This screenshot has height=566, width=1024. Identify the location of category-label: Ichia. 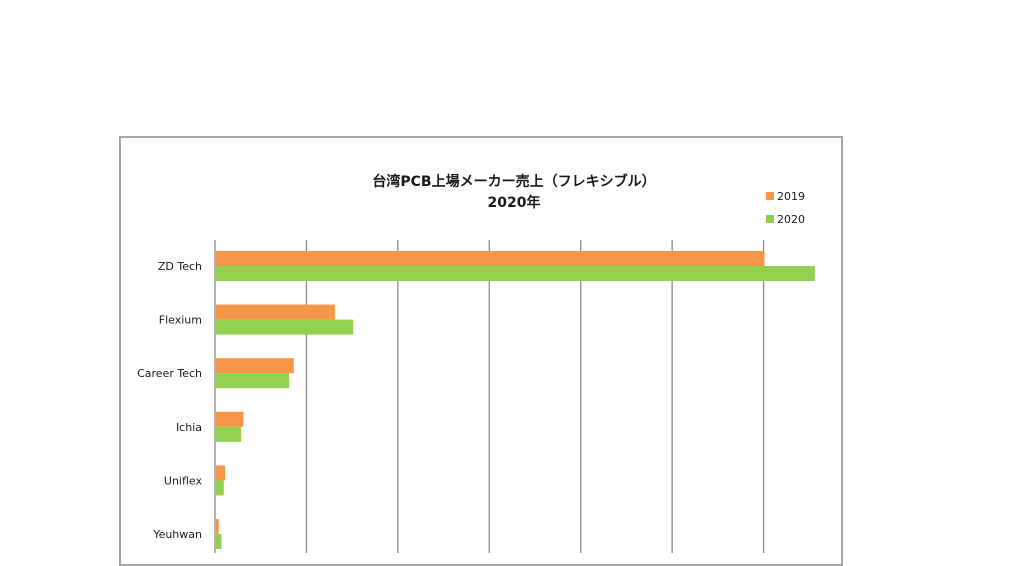
(189, 427).